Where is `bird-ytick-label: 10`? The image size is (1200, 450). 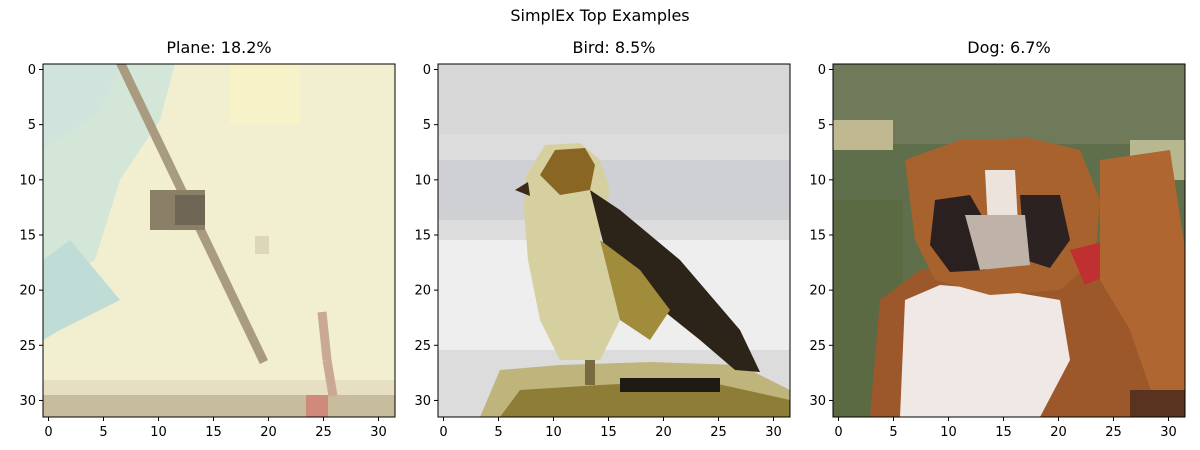
bird-ytick-label: 10 is located at coordinates (422, 180).